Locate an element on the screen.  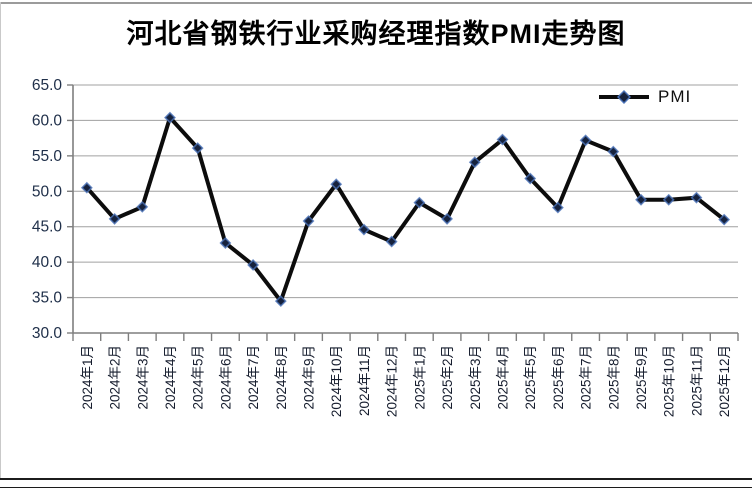
x-tick-label: 2024年4月 is located at coordinates (170, 377).